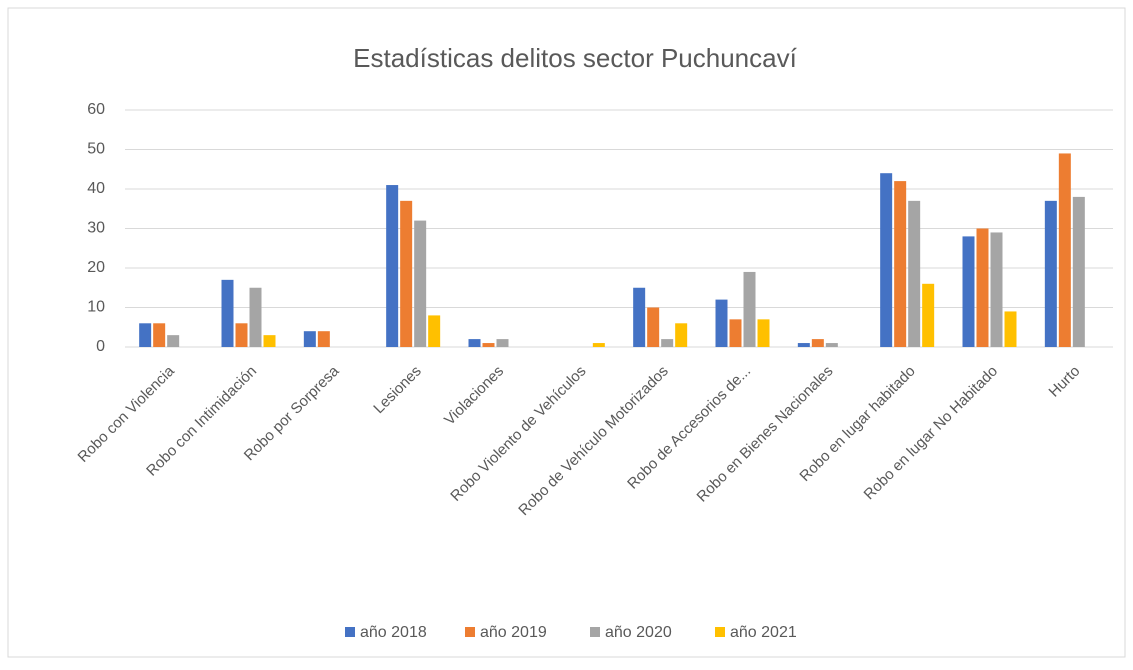 This screenshot has height=670, width=1133. What do you see at coordinates (96, 109) in the screenshot?
I see `y-tick-label: 60` at bounding box center [96, 109].